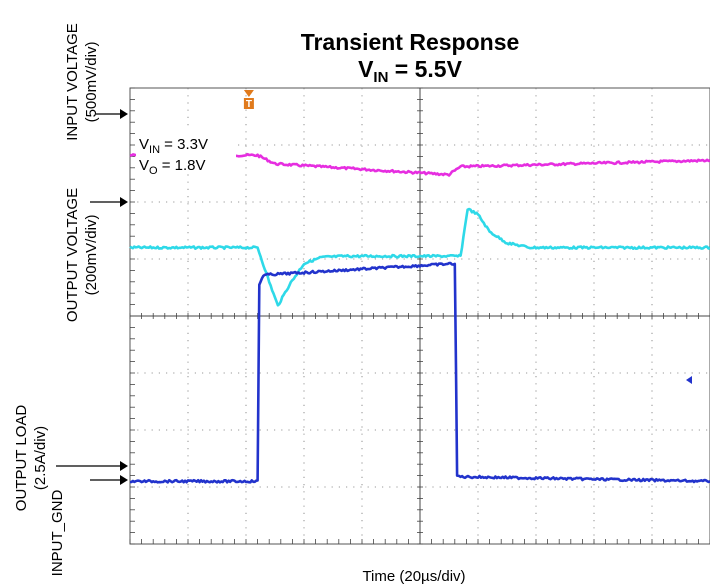 The width and height of the screenshot is (710, 588). I want to click on svg-text: INPUT VOLTAGE, so click(72, 82).